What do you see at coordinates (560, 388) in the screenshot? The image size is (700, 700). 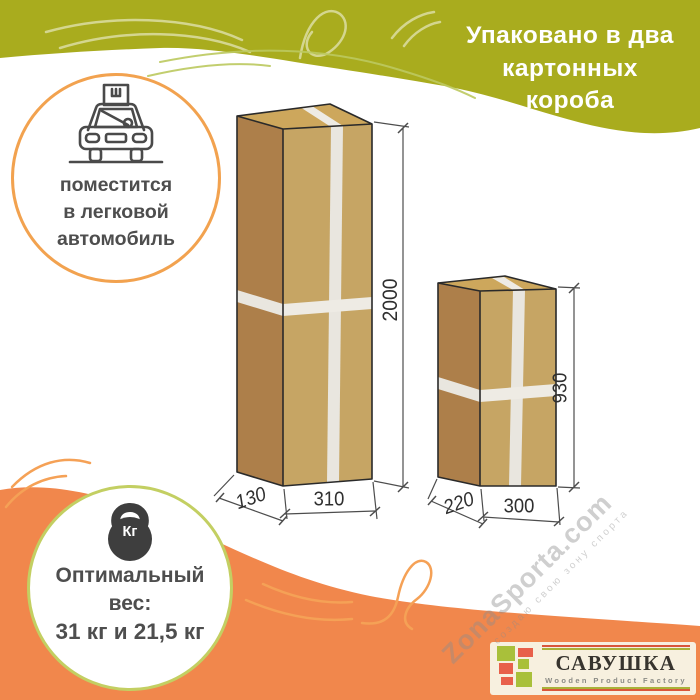 I see `small-box-height-label: 930` at bounding box center [560, 388].